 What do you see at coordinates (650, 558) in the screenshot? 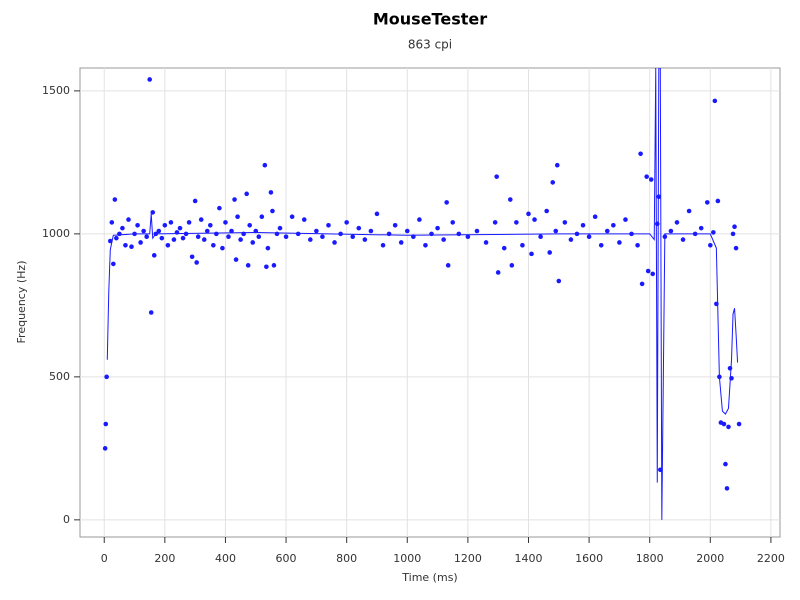
I see `x-tick-label: 1800` at bounding box center [650, 558].